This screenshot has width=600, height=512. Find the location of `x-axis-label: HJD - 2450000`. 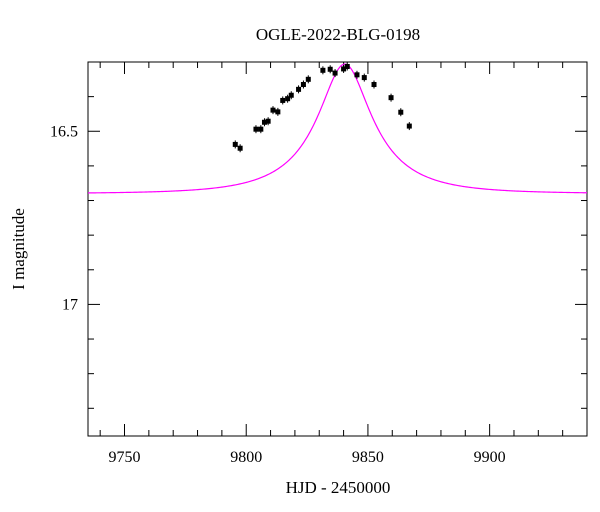

x-axis-label: HJD - 2450000 is located at coordinates (338, 487).